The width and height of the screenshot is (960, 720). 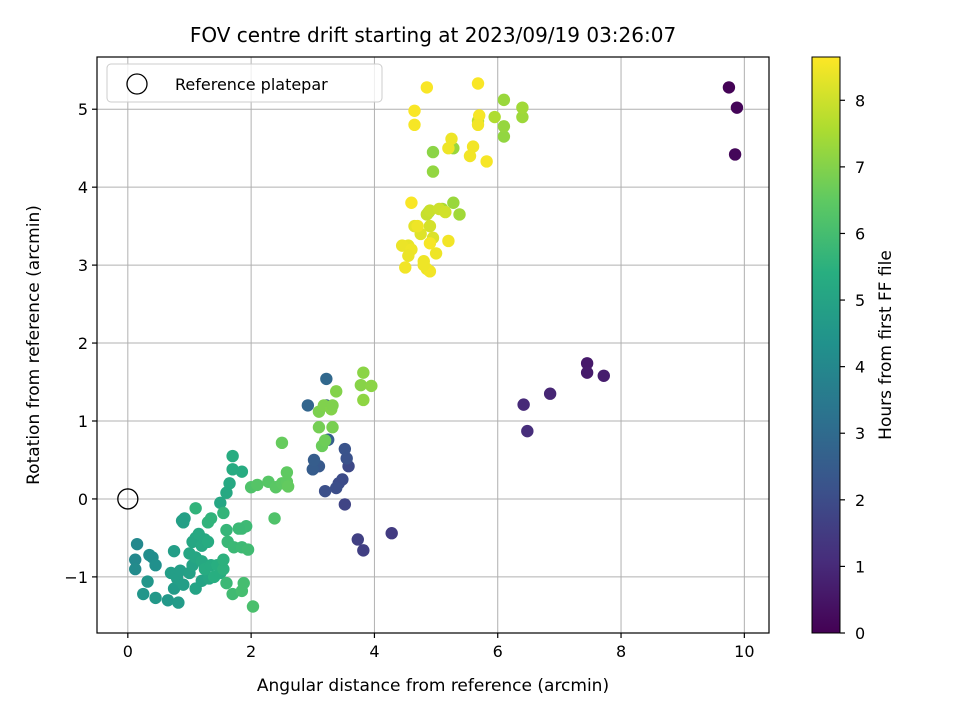 I want to click on colorbar-tick-label: 8, so click(x=860, y=100).